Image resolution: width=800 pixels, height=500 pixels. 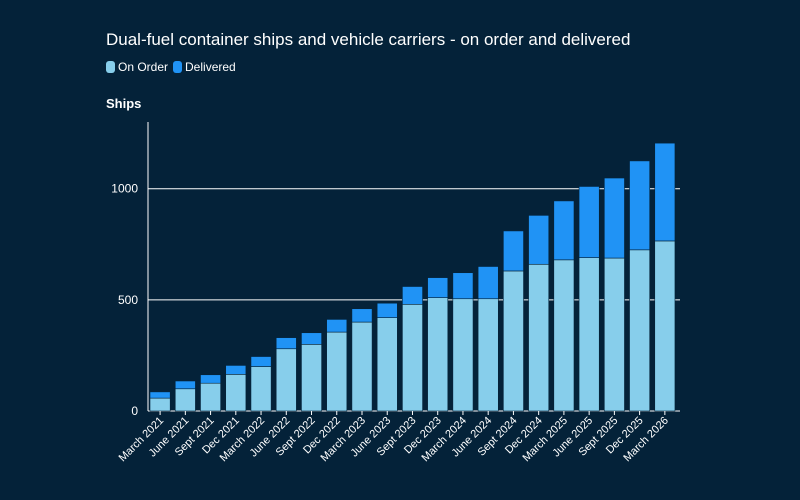 I want to click on y-axis-label: Ships, so click(x=124, y=103).